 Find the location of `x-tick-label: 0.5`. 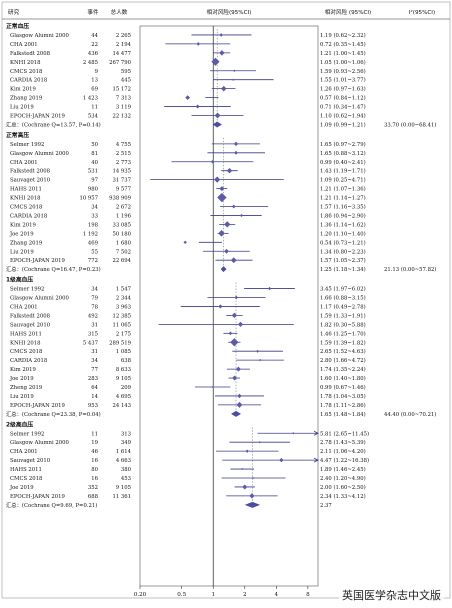

x-tick-label: 0.5 is located at coordinates (181, 595).